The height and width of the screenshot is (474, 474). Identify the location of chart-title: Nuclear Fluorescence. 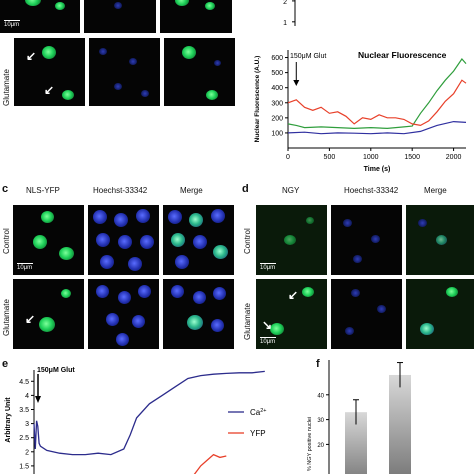
(402, 55).